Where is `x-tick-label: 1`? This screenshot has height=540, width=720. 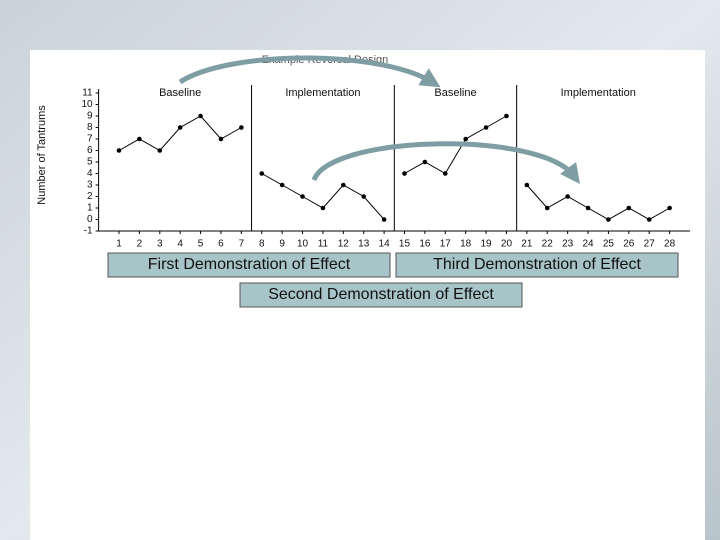
x-tick-label: 1 is located at coordinates (119, 244).